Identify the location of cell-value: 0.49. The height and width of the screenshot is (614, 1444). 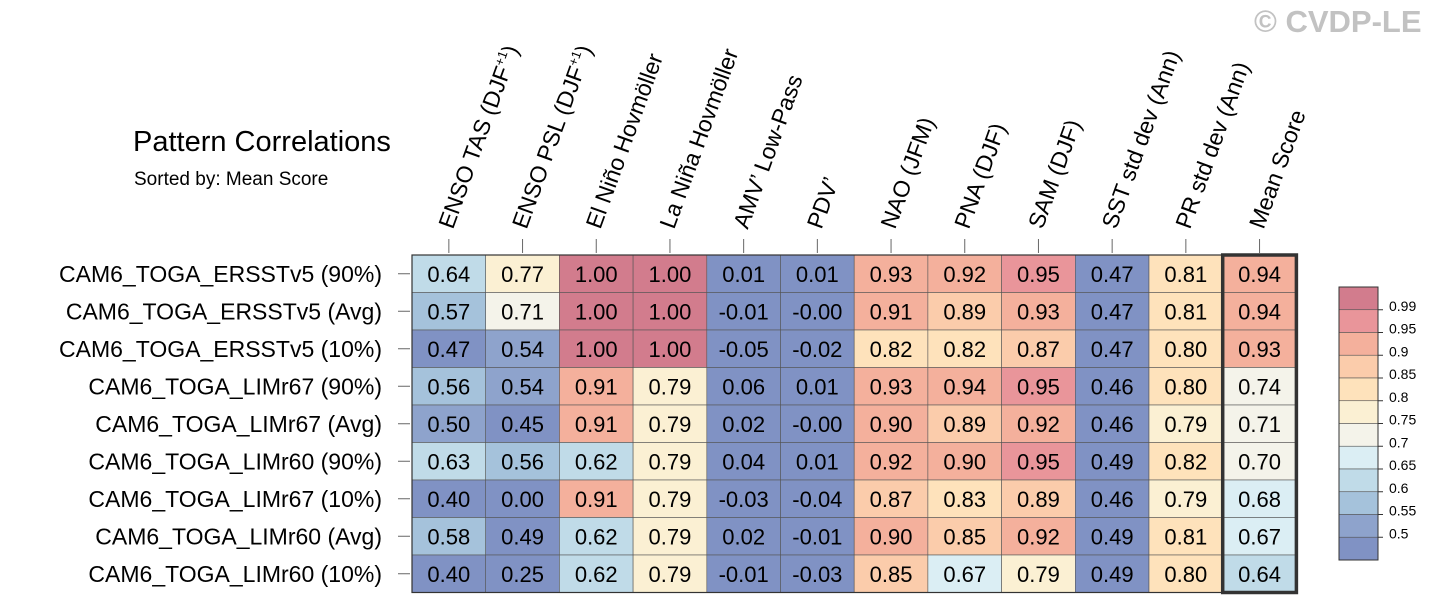
(1112, 536).